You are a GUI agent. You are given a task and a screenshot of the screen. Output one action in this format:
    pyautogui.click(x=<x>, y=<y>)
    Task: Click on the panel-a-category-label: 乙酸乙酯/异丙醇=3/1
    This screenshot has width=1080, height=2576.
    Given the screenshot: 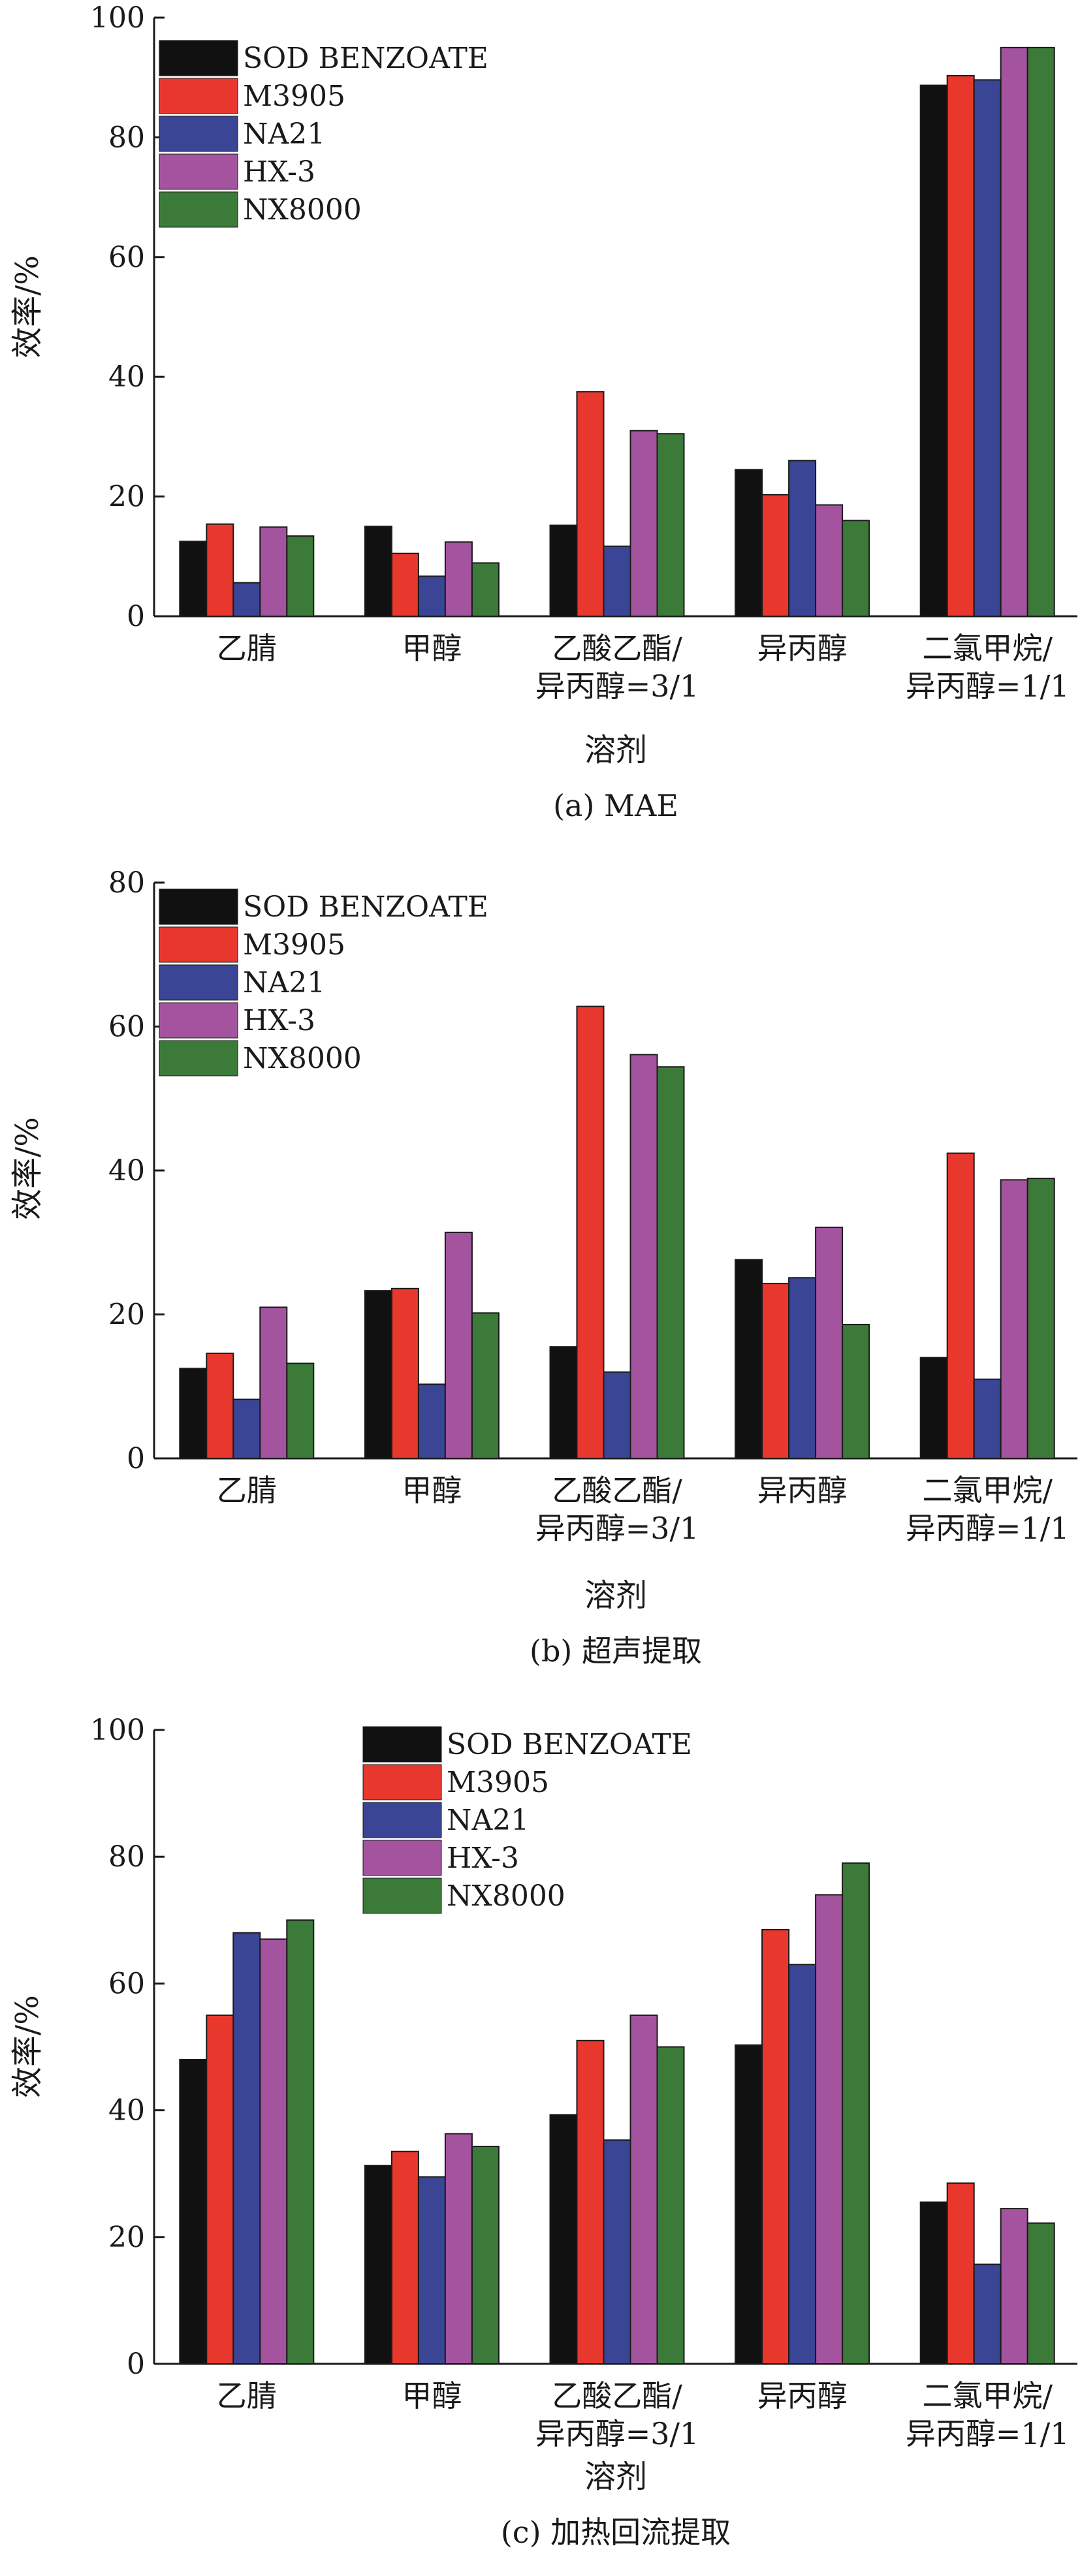 What is the action you would take?
    pyautogui.click(x=617, y=667)
    